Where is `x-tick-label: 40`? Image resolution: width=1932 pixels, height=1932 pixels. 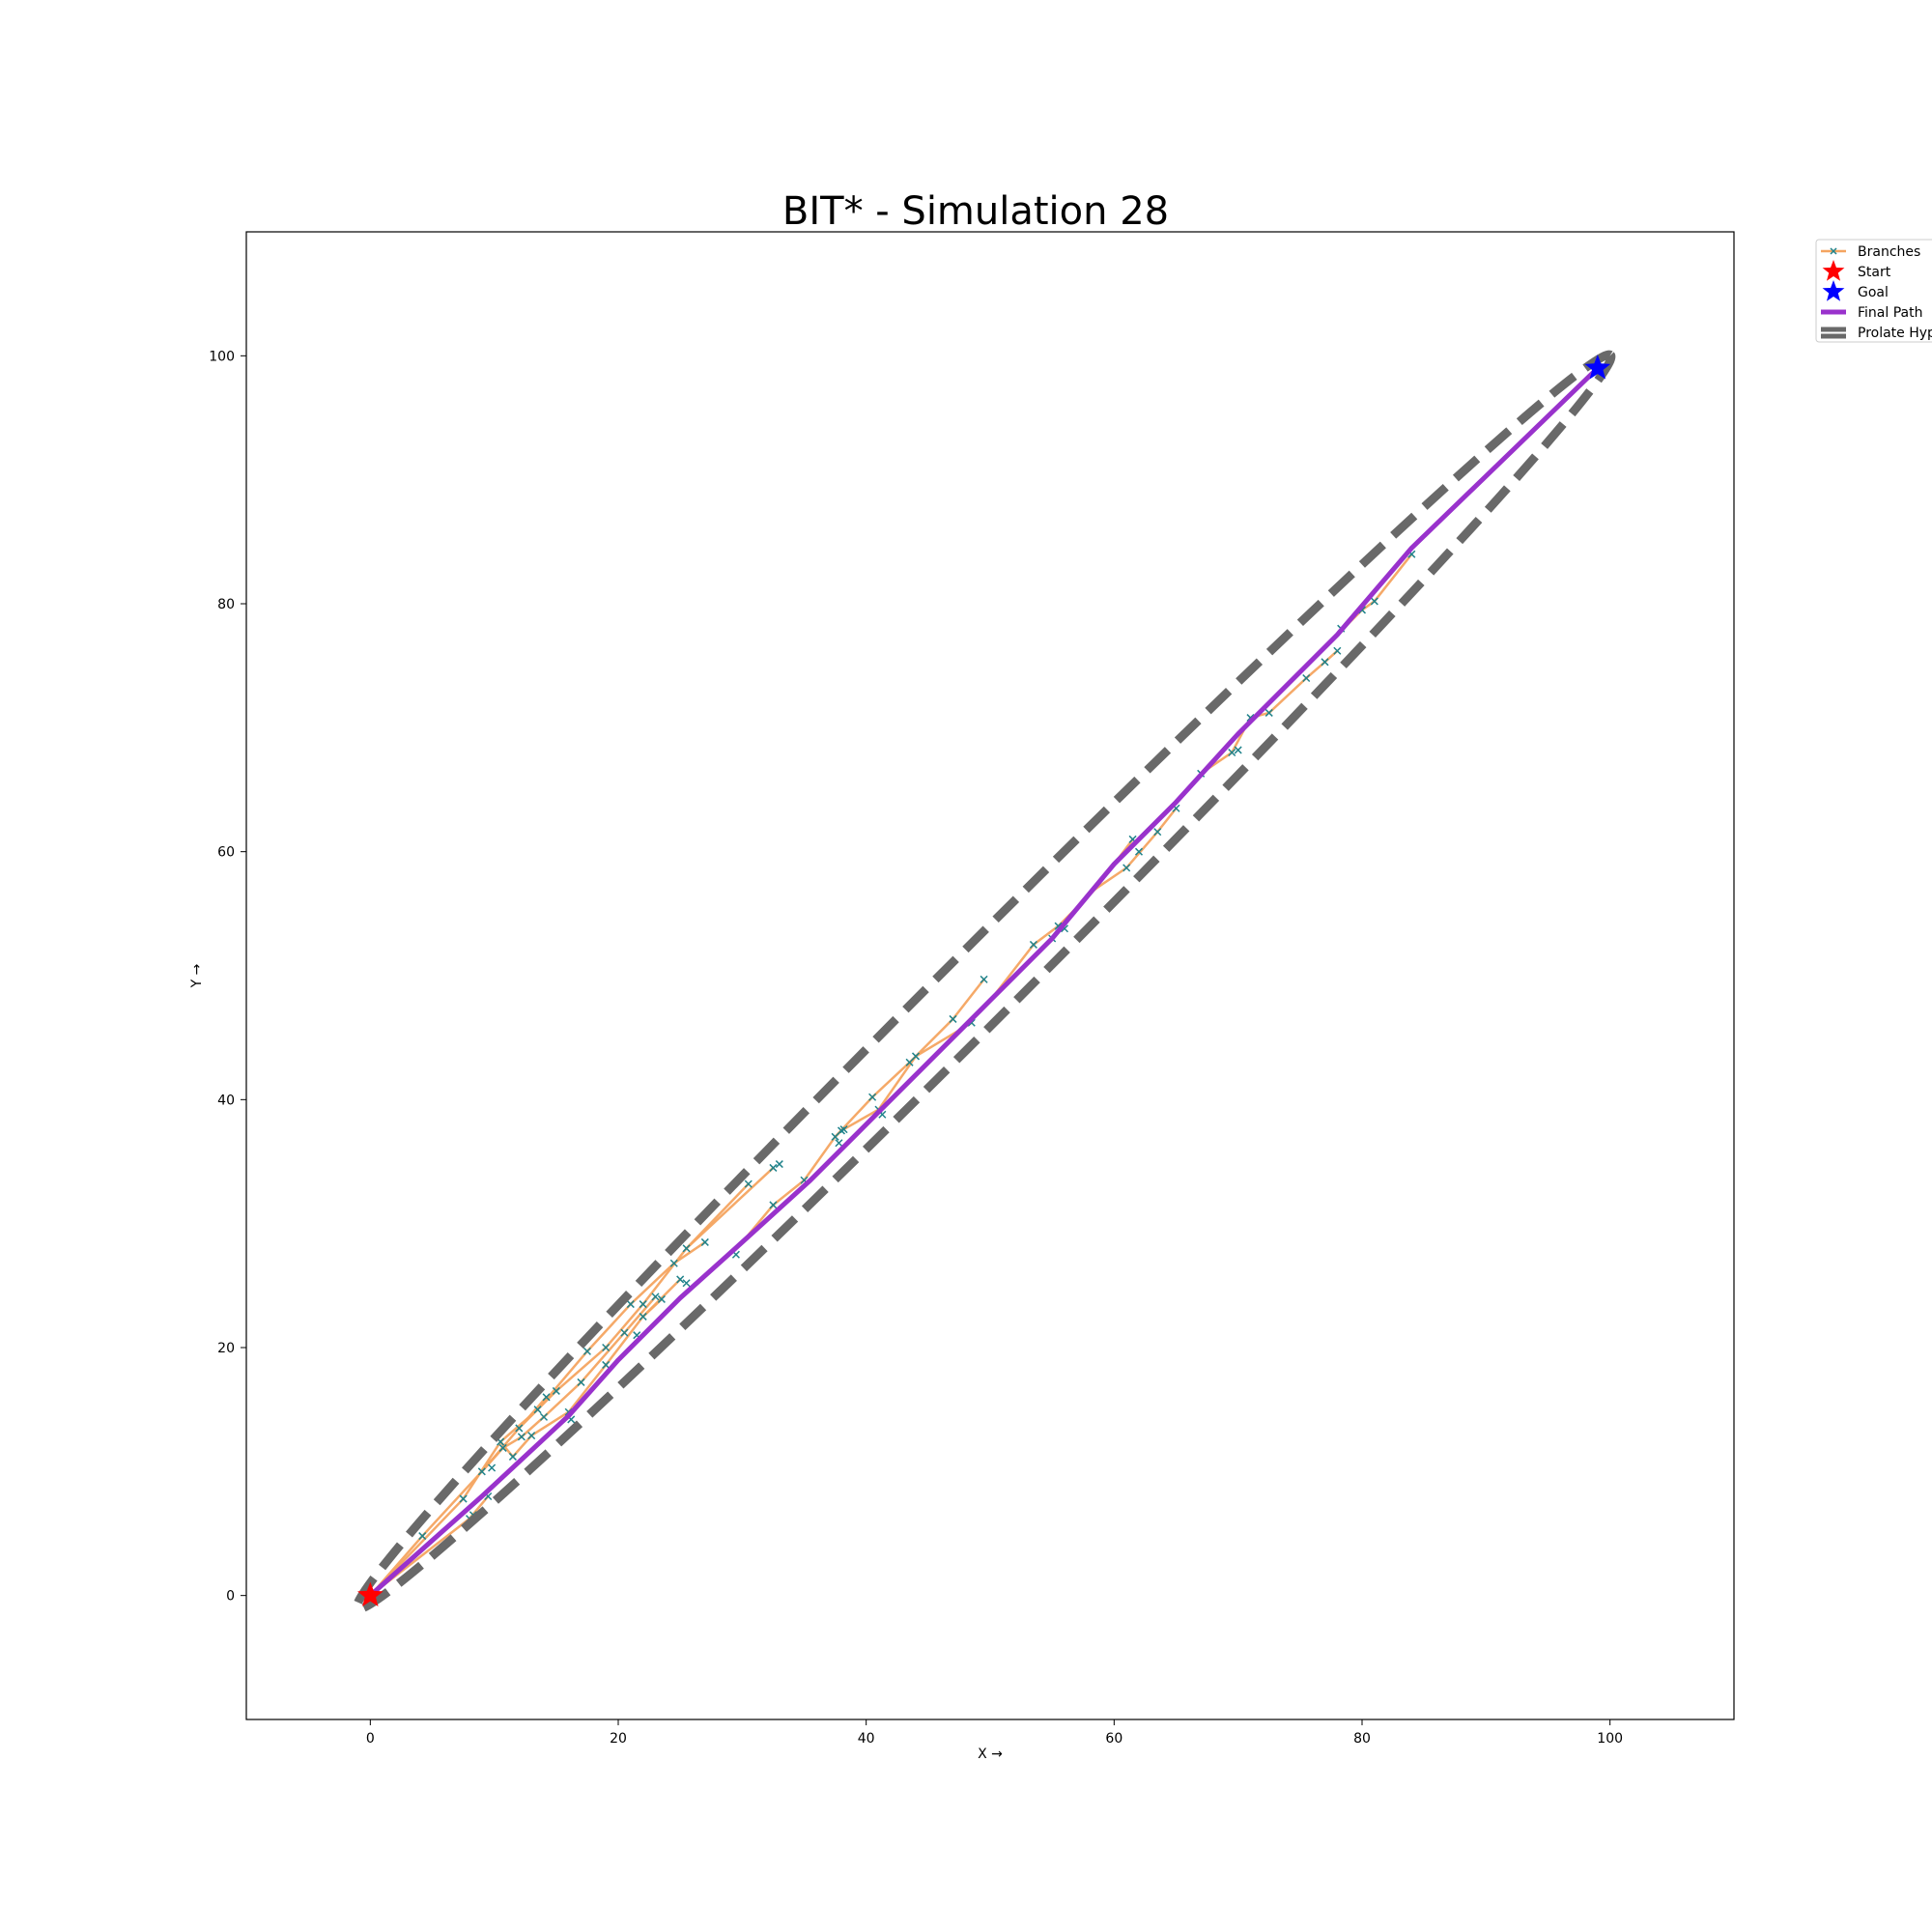 x-tick-label: 40 is located at coordinates (866, 1739).